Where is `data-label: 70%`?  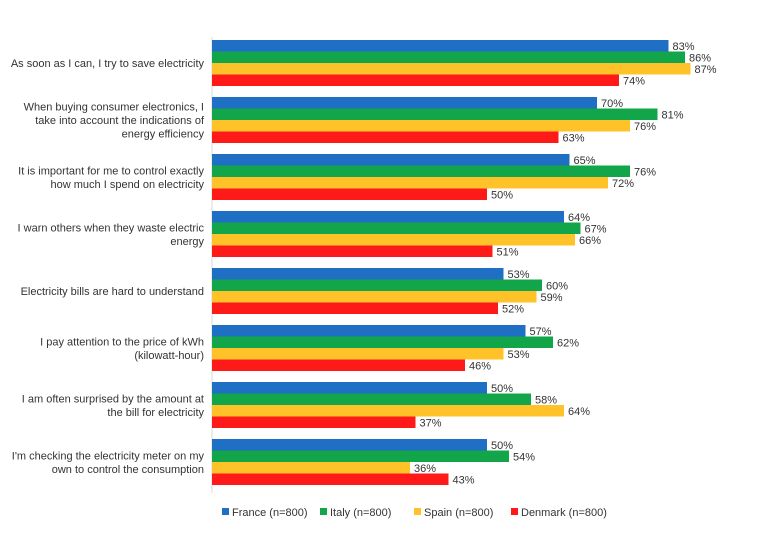 data-label: 70% is located at coordinates (612, 104).